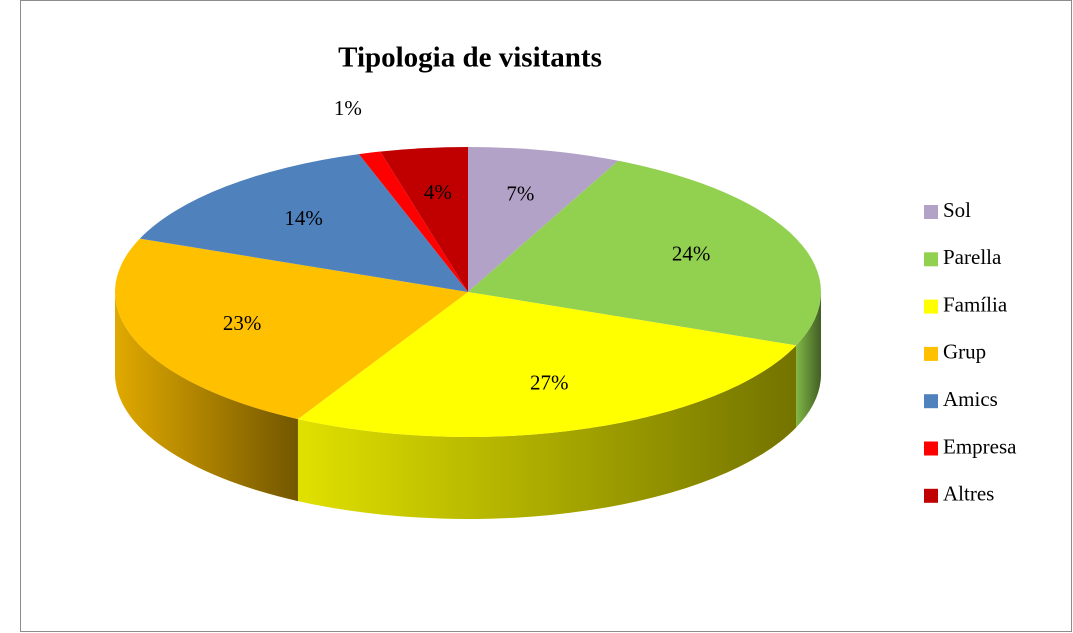 Image resolution: width=1073 pixels, height=633 pixels. What do you see at coordinates (438, 192) in the screenshot?
I see `data-label: 4%` at bounding box center [438, 192].